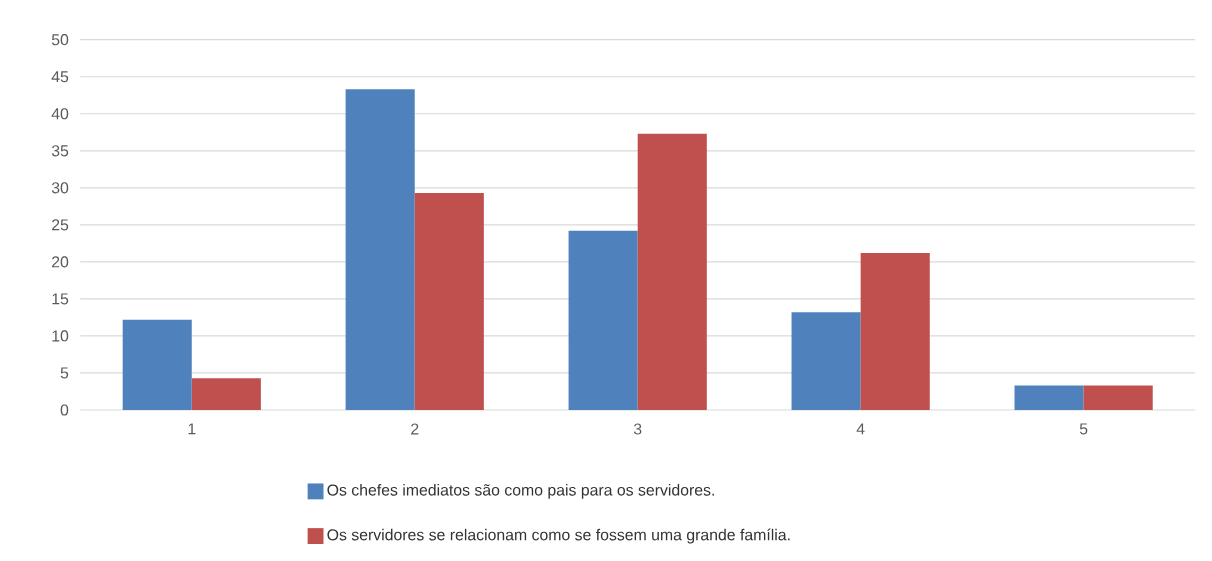 This screenshot has width=1212, height=561. What do you see at coordinates (60, 336) in the screenshot?
I see `y-tick-label: 10` at bounding box center [60, 336].